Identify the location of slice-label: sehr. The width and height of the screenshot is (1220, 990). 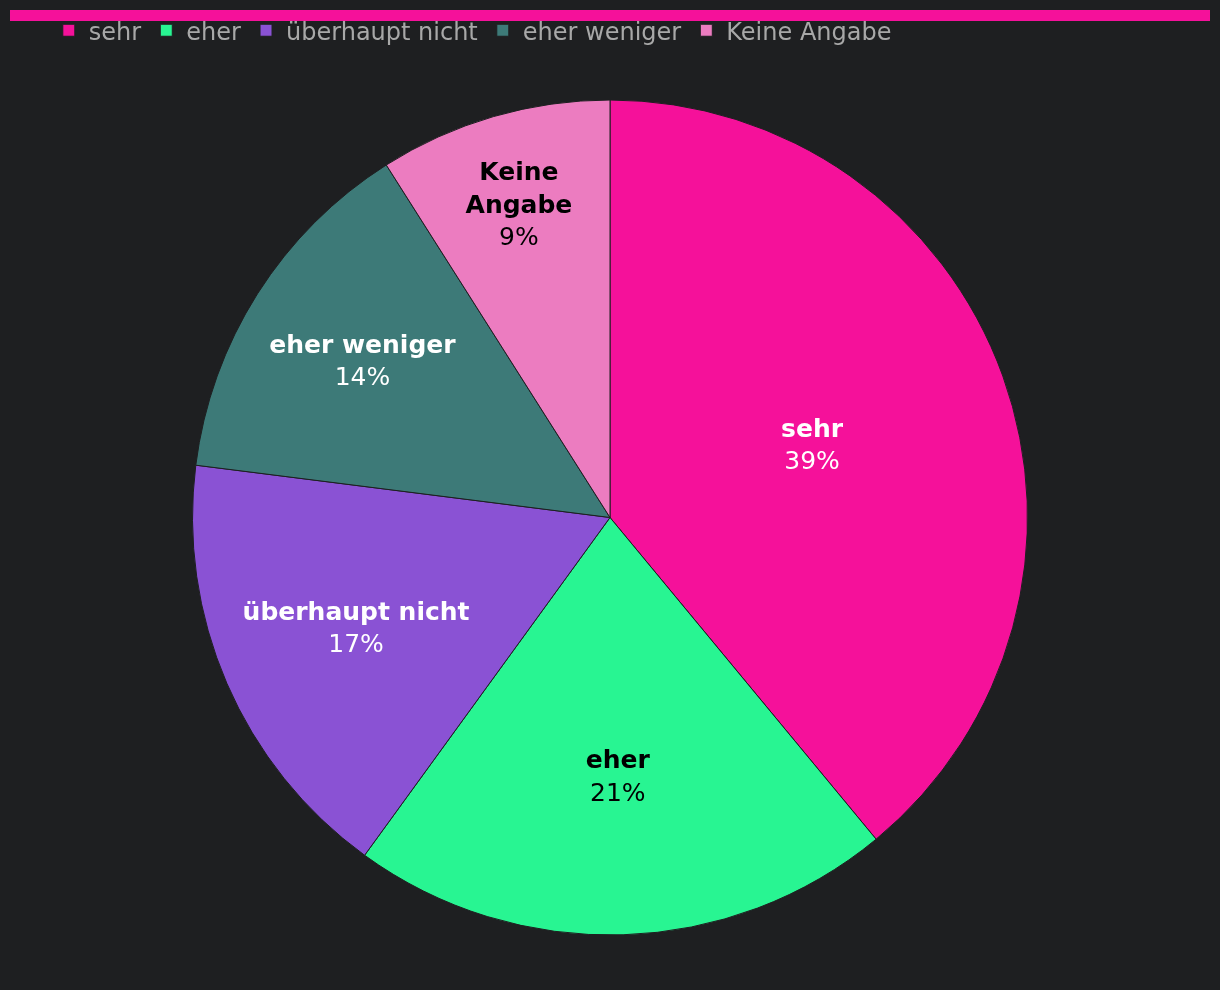
(812, 428).